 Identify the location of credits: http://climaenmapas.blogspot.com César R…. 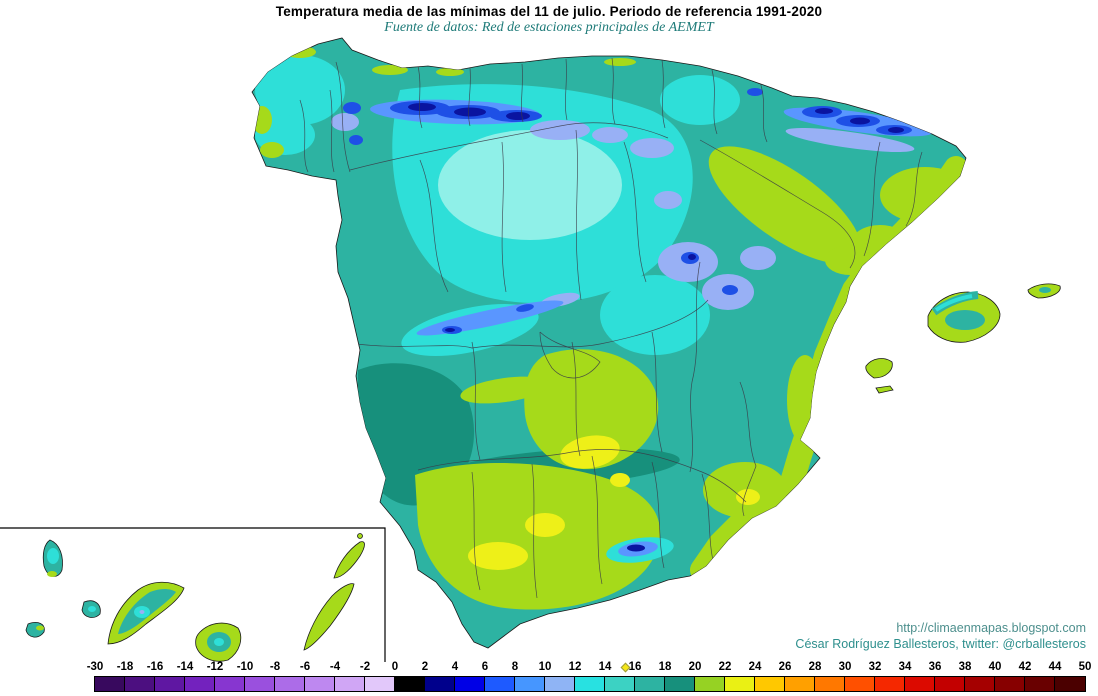
(940, 636).